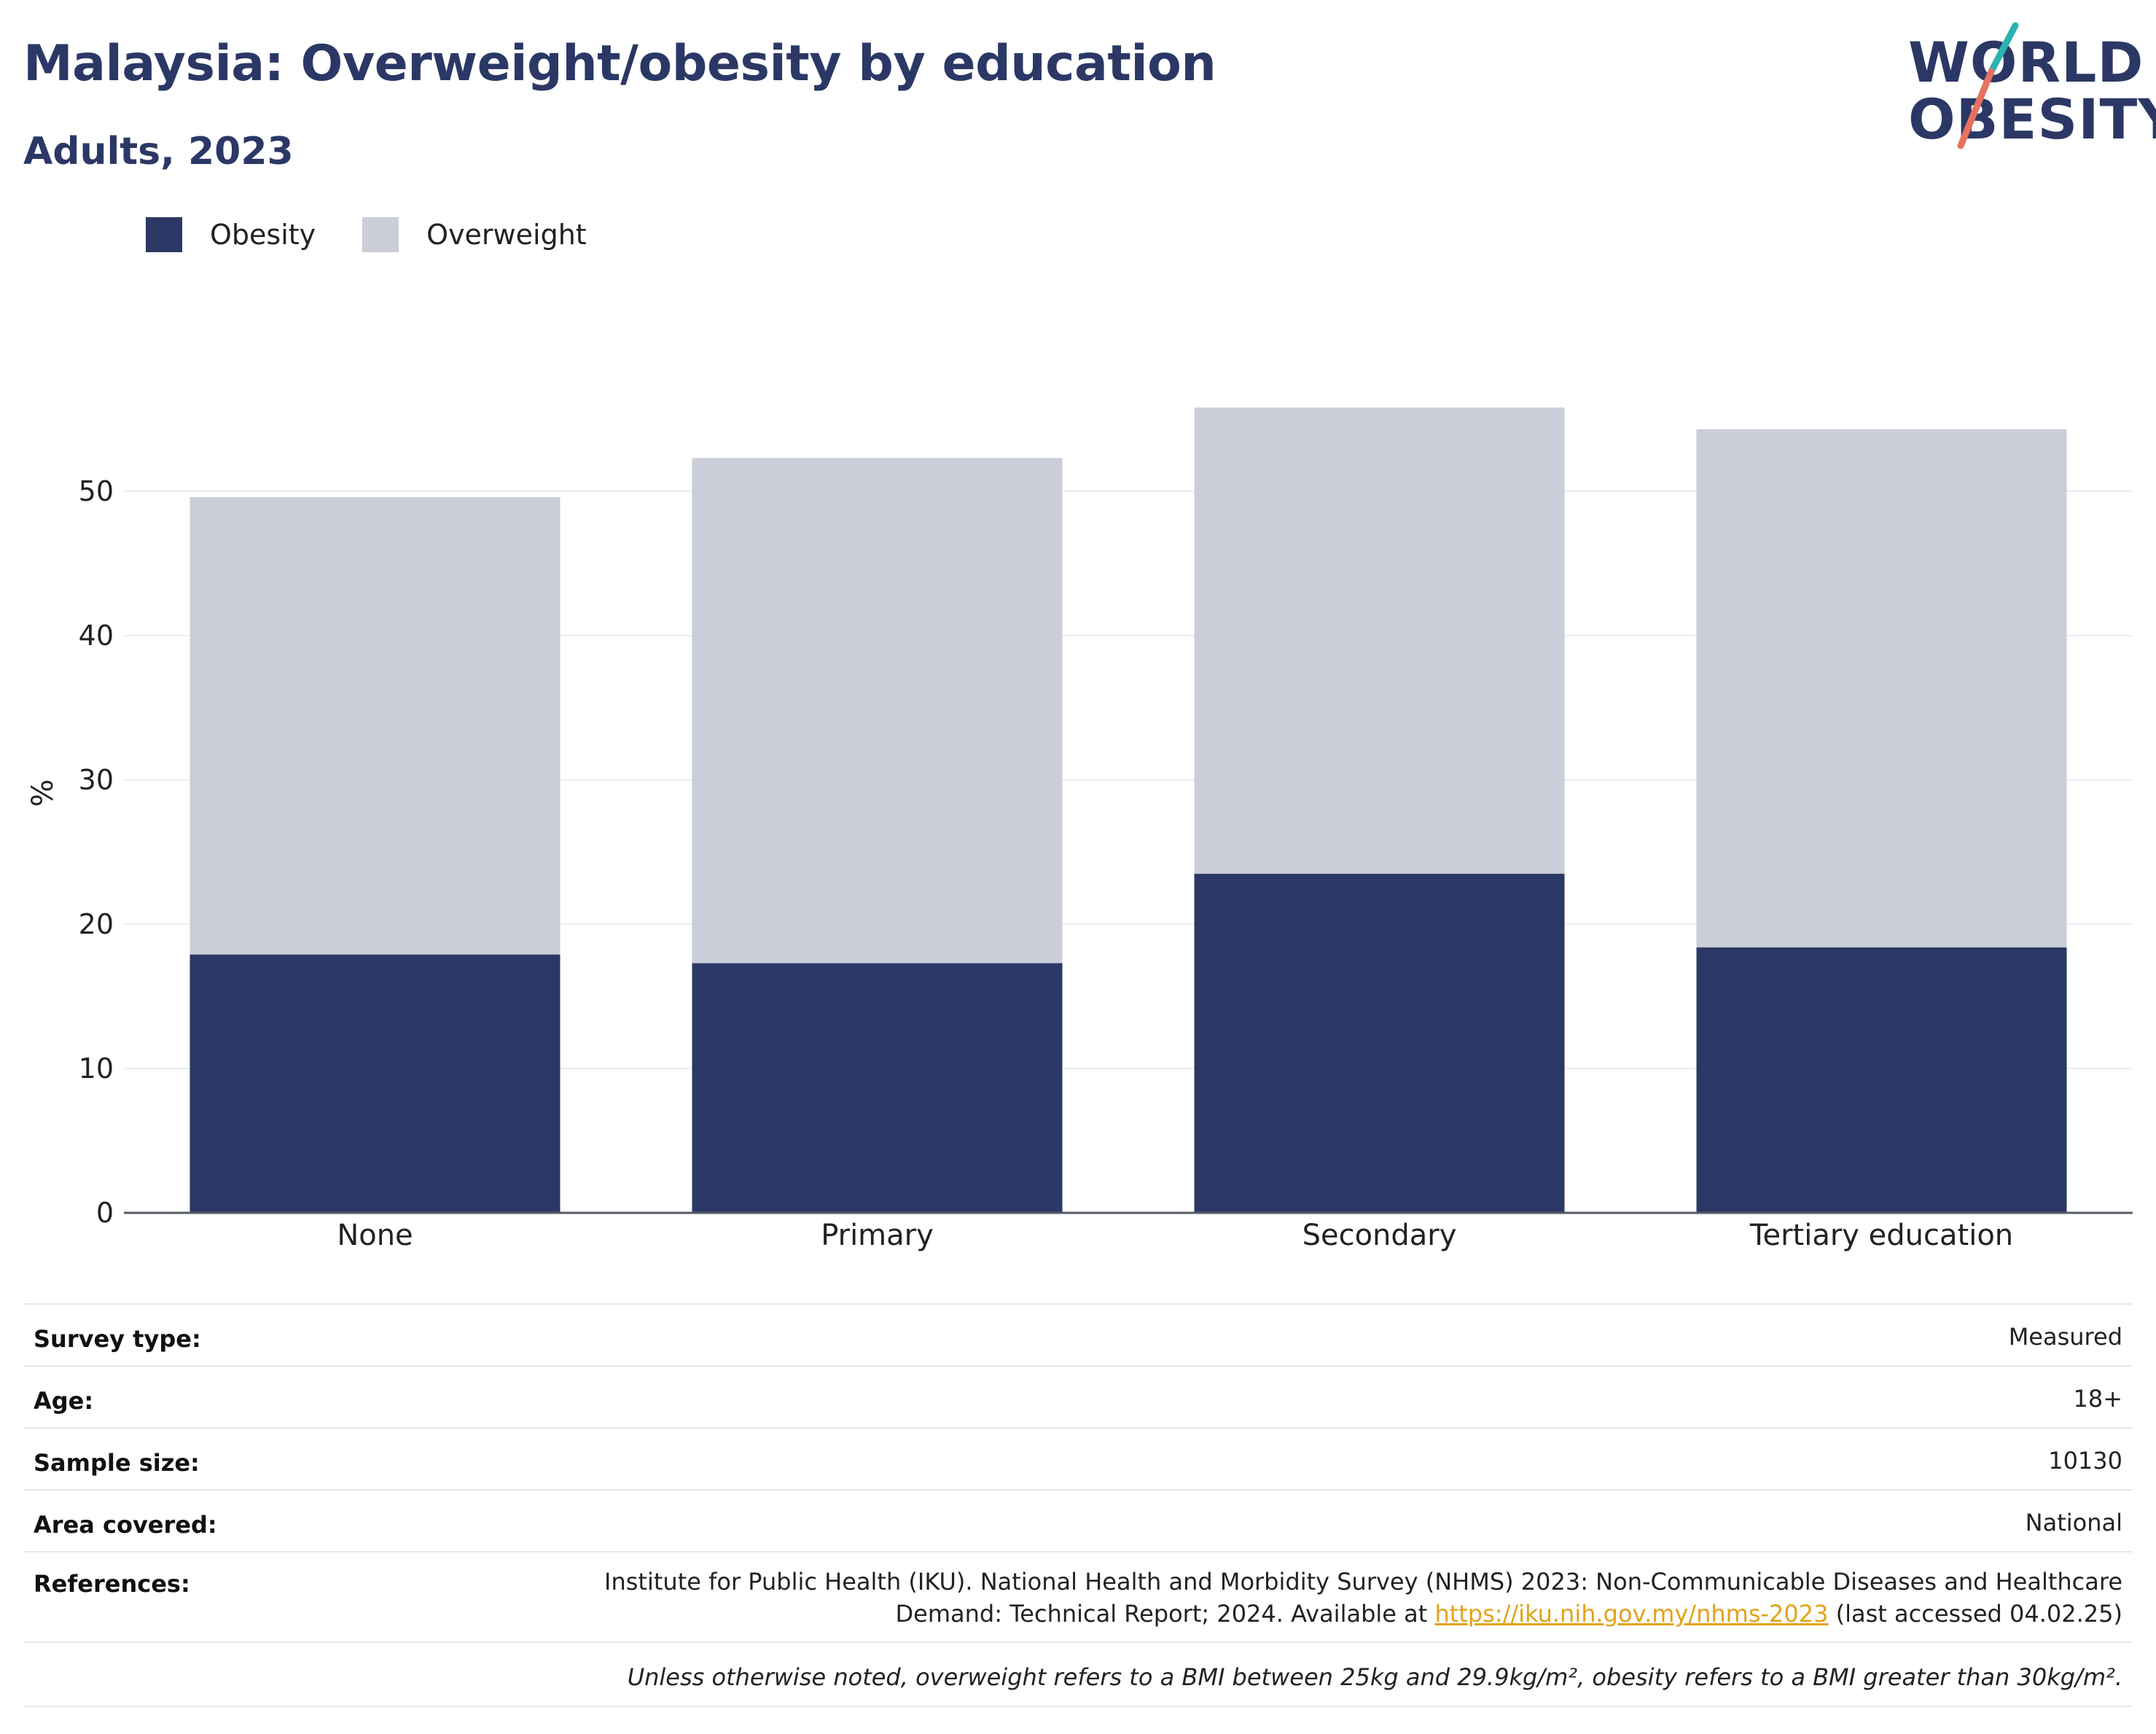 This screenshot has width=2156, height=1734. What do you see at coordinates (105, 1213) in the screenshot?
I see `y-tick-label-0: 0` at bounding box center [105, 1213].